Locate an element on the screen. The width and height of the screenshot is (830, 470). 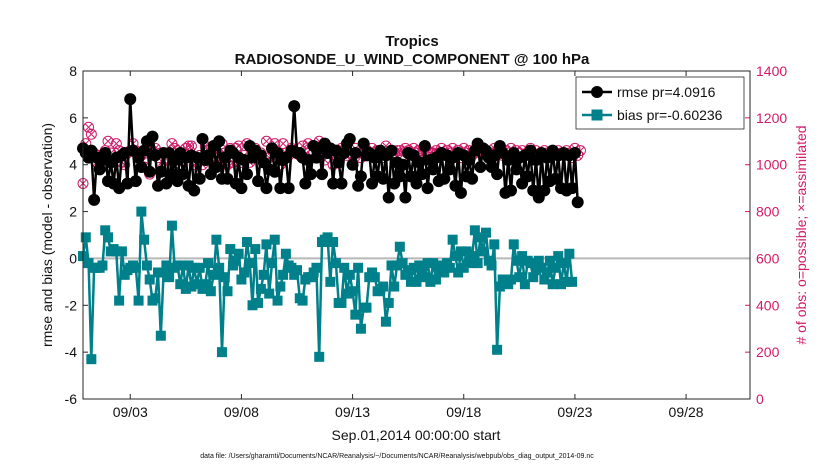
x-tick-label: 09/08 is located at coordinates (241, 412).